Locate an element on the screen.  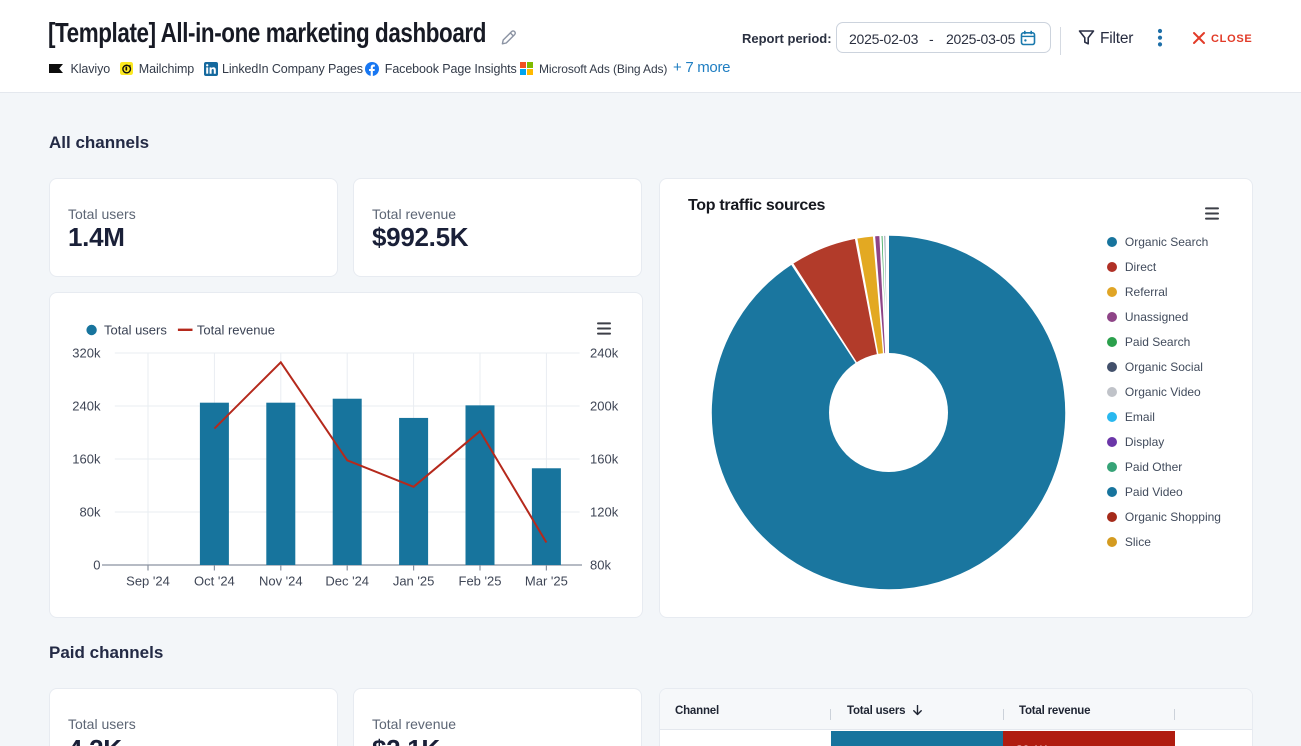
svg-text: Sep '24 is located at coordinates (148, 581).